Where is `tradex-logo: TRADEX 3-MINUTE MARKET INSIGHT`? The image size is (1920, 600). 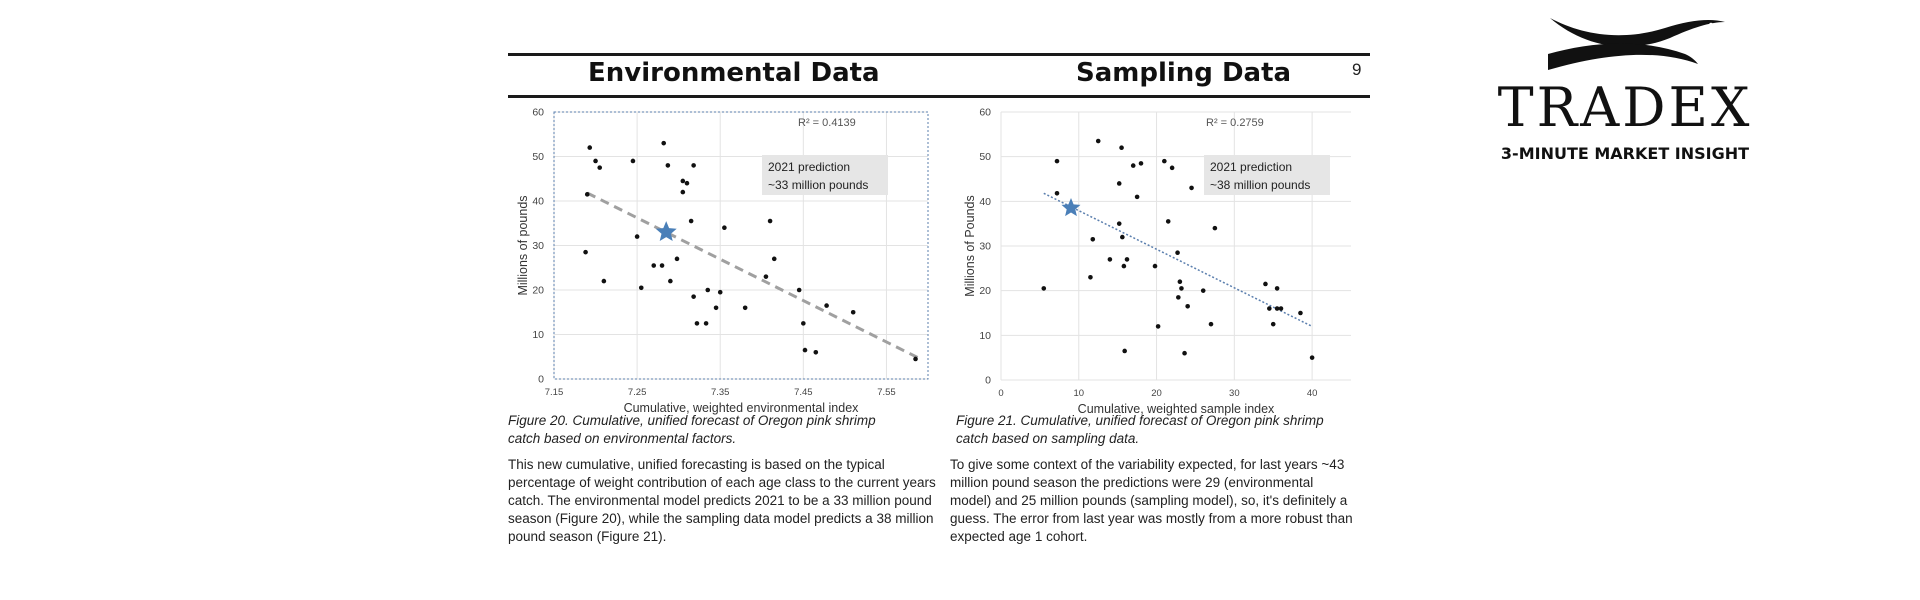 tradex-logo: TRADEX 3-MINUTE MARKET INSIGHT is located at coordinates (1625, 92).